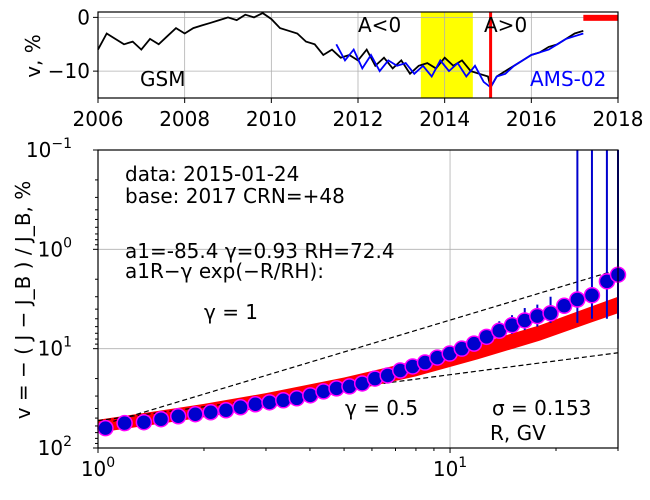 This screenshot has width=650, height=500. Describe the element at coordinates (568, 79) in the screenshot. I see `annotation-ams: AMS-02` at that location.